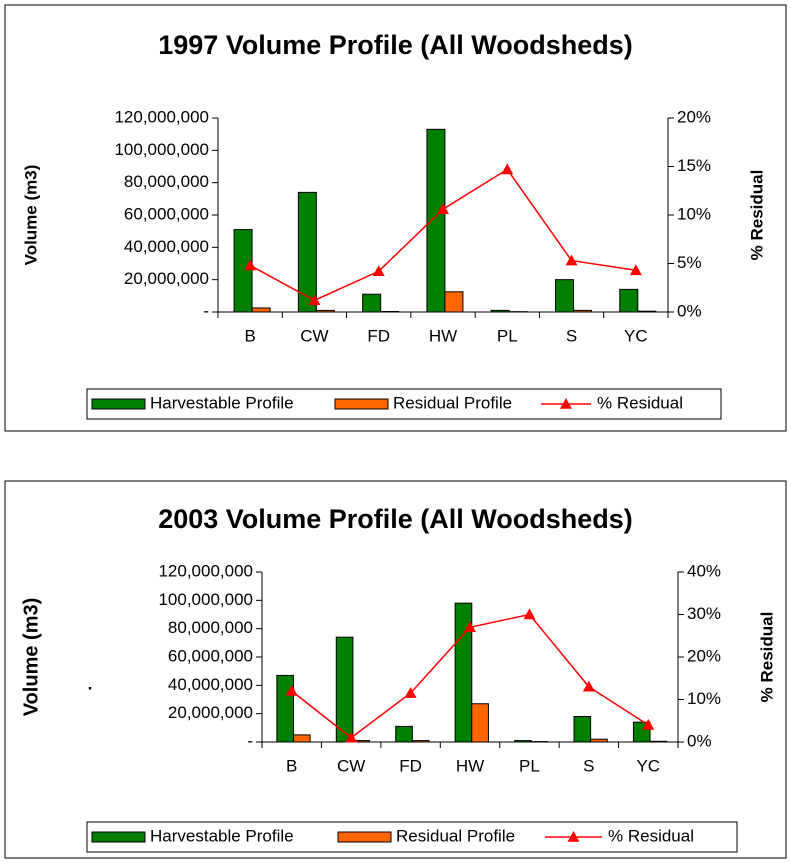  I want to click on y2-tick-label: 30%, so click(704, 613).